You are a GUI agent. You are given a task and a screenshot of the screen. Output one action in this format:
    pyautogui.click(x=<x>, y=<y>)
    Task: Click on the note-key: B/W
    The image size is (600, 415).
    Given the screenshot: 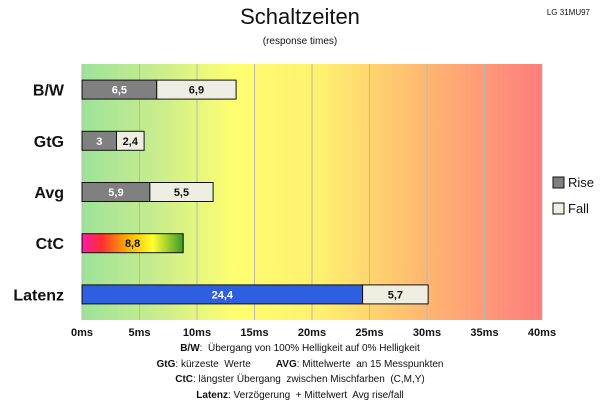 What is the action you would take?
    pyautogui.click(x=190, y=348)
    